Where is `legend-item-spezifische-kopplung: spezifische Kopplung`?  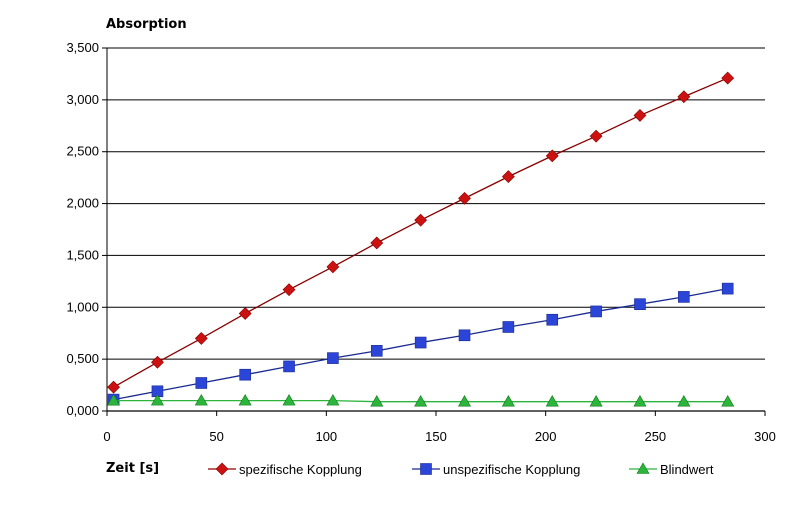
legend-item-spezifische-kopplung: spezifische Kopplung is located at coordinates (285, 469).